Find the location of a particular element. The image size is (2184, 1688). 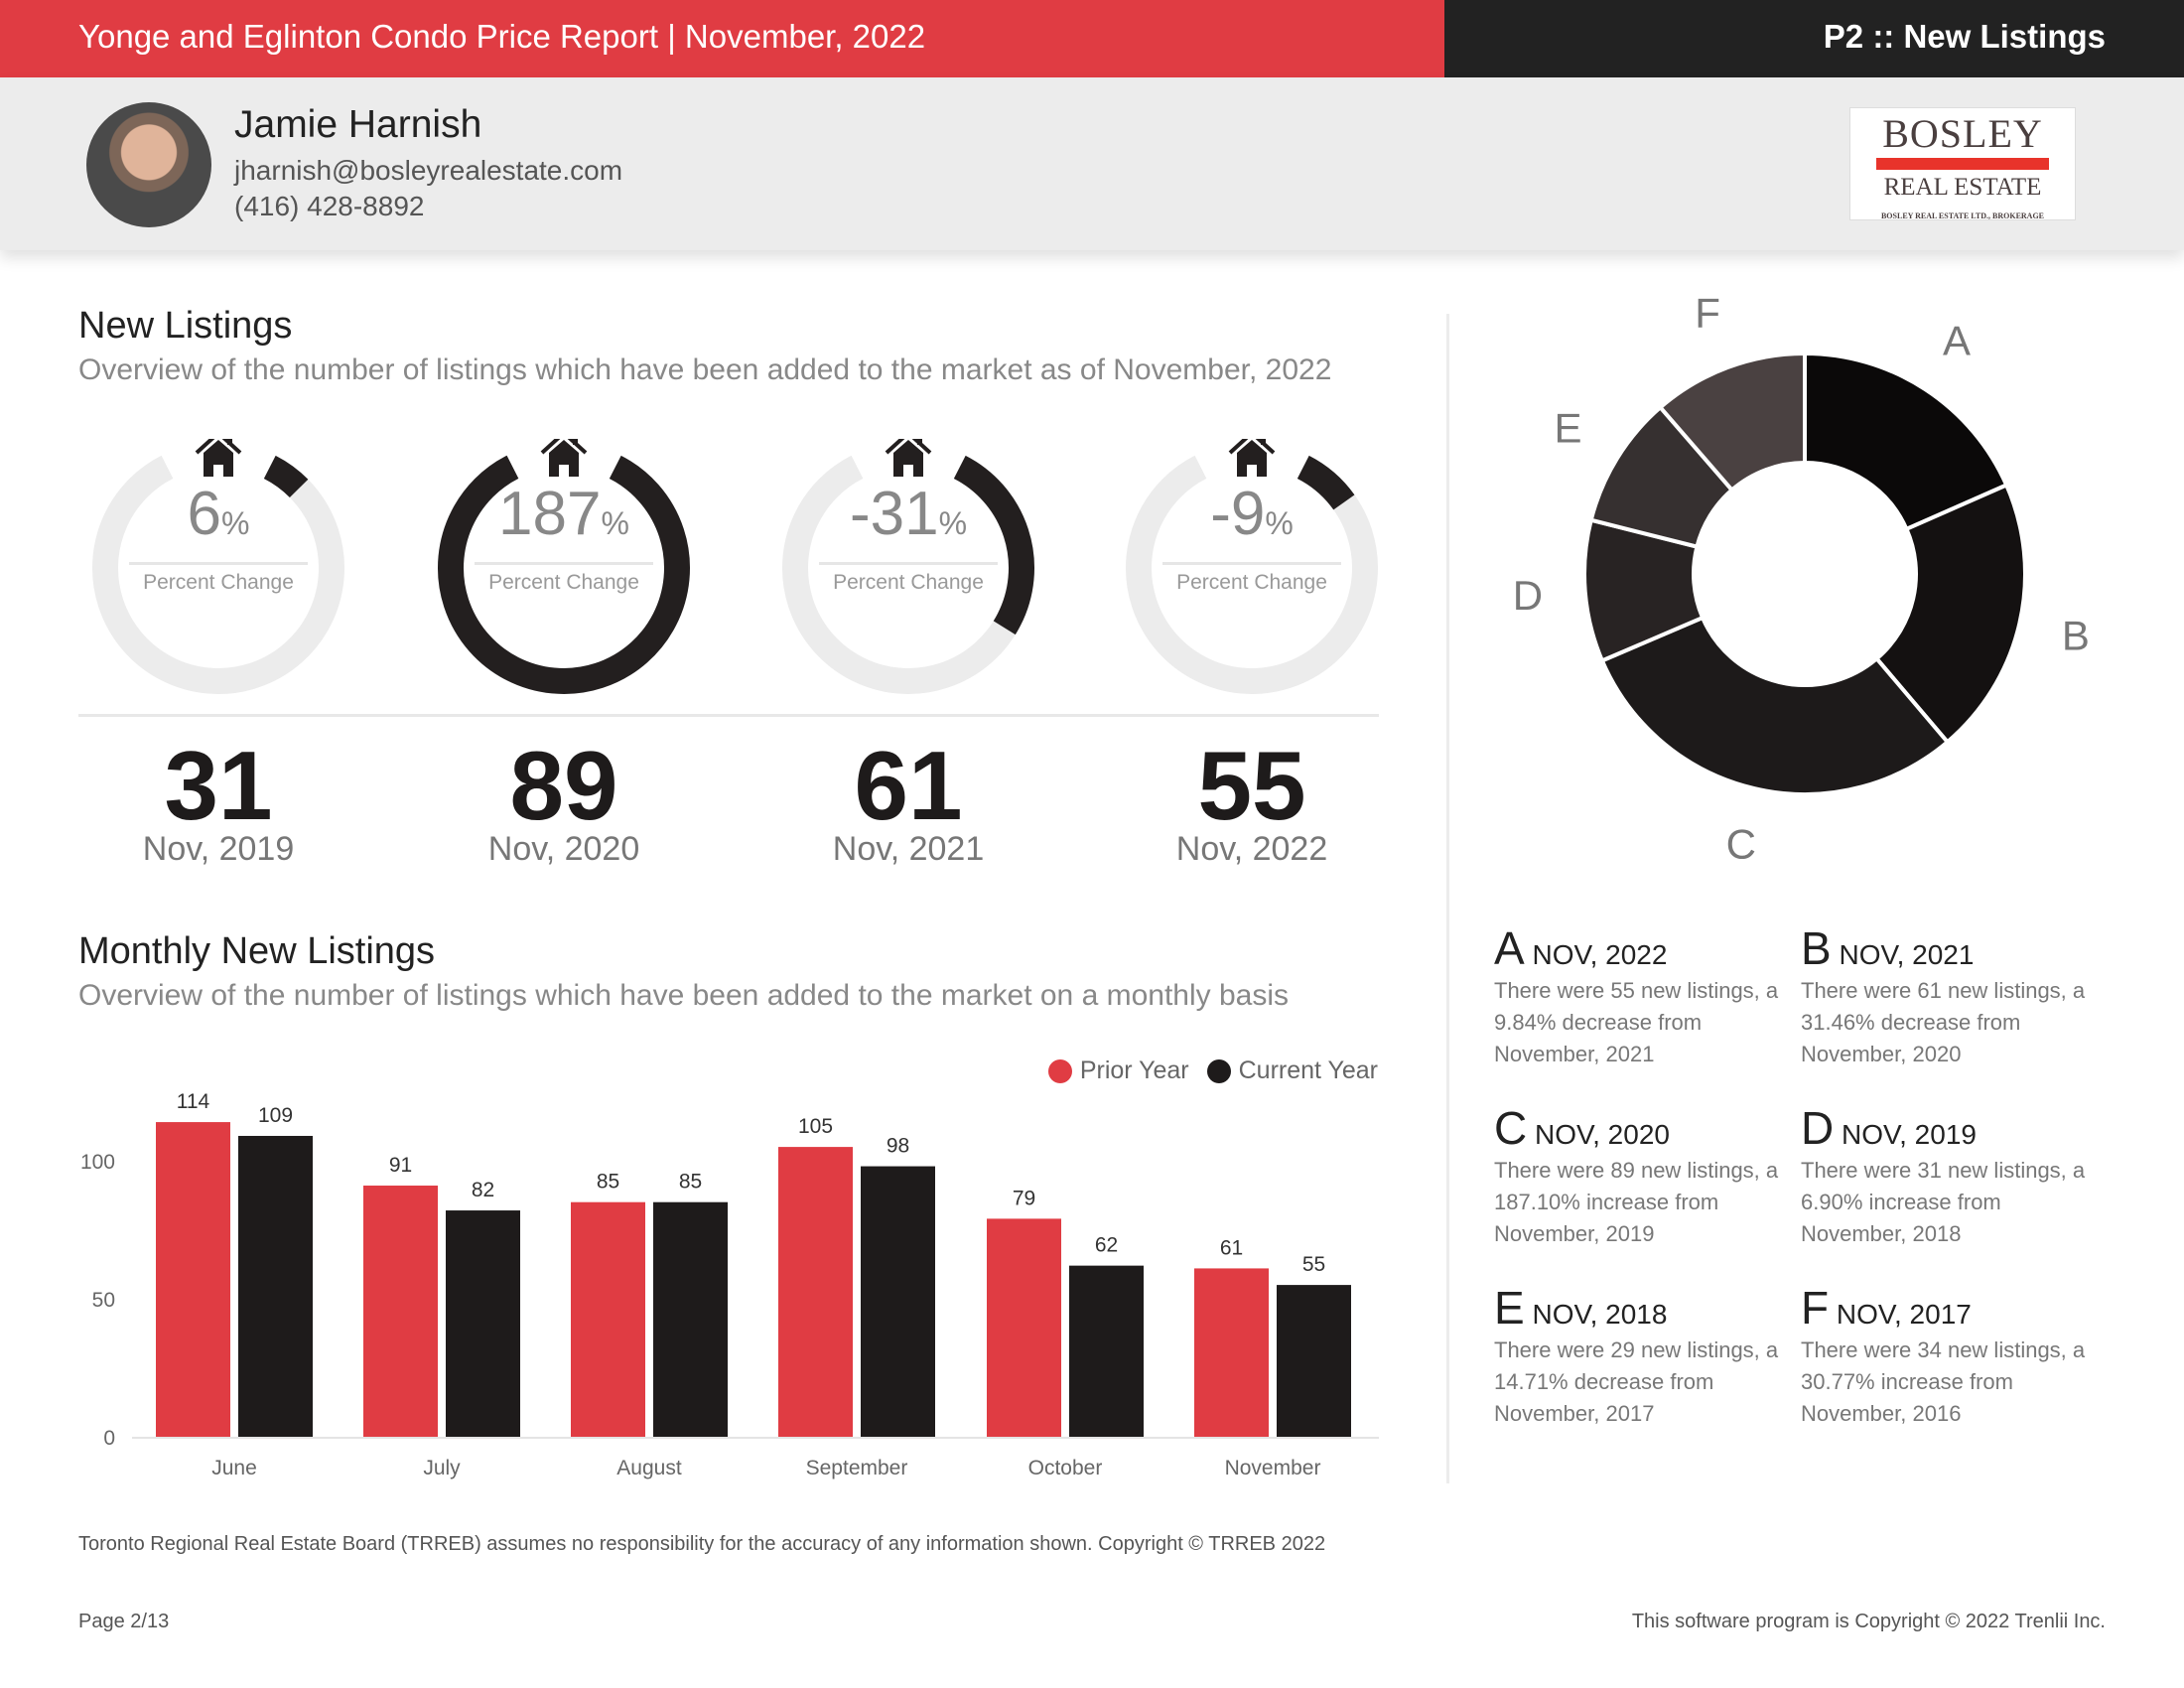

legend-item-heading: C NOV, 2020 is located at coordinates (1643, 1128).